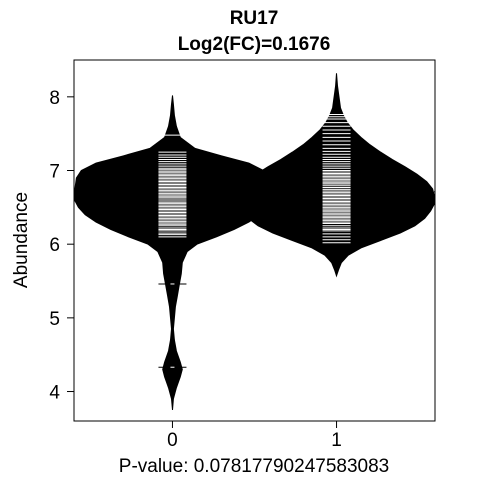 The height and width of the screenshot is (480, 480). I want to click on x-tick-label: 0, so click(172, 440).